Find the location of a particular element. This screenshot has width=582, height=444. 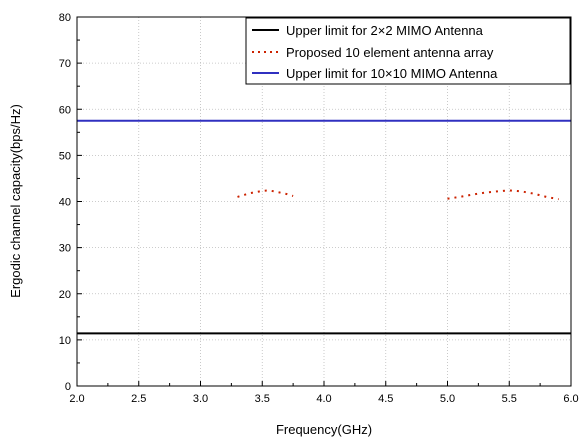

x-tick-label: 5.5 is located at coordinates (509, 399).